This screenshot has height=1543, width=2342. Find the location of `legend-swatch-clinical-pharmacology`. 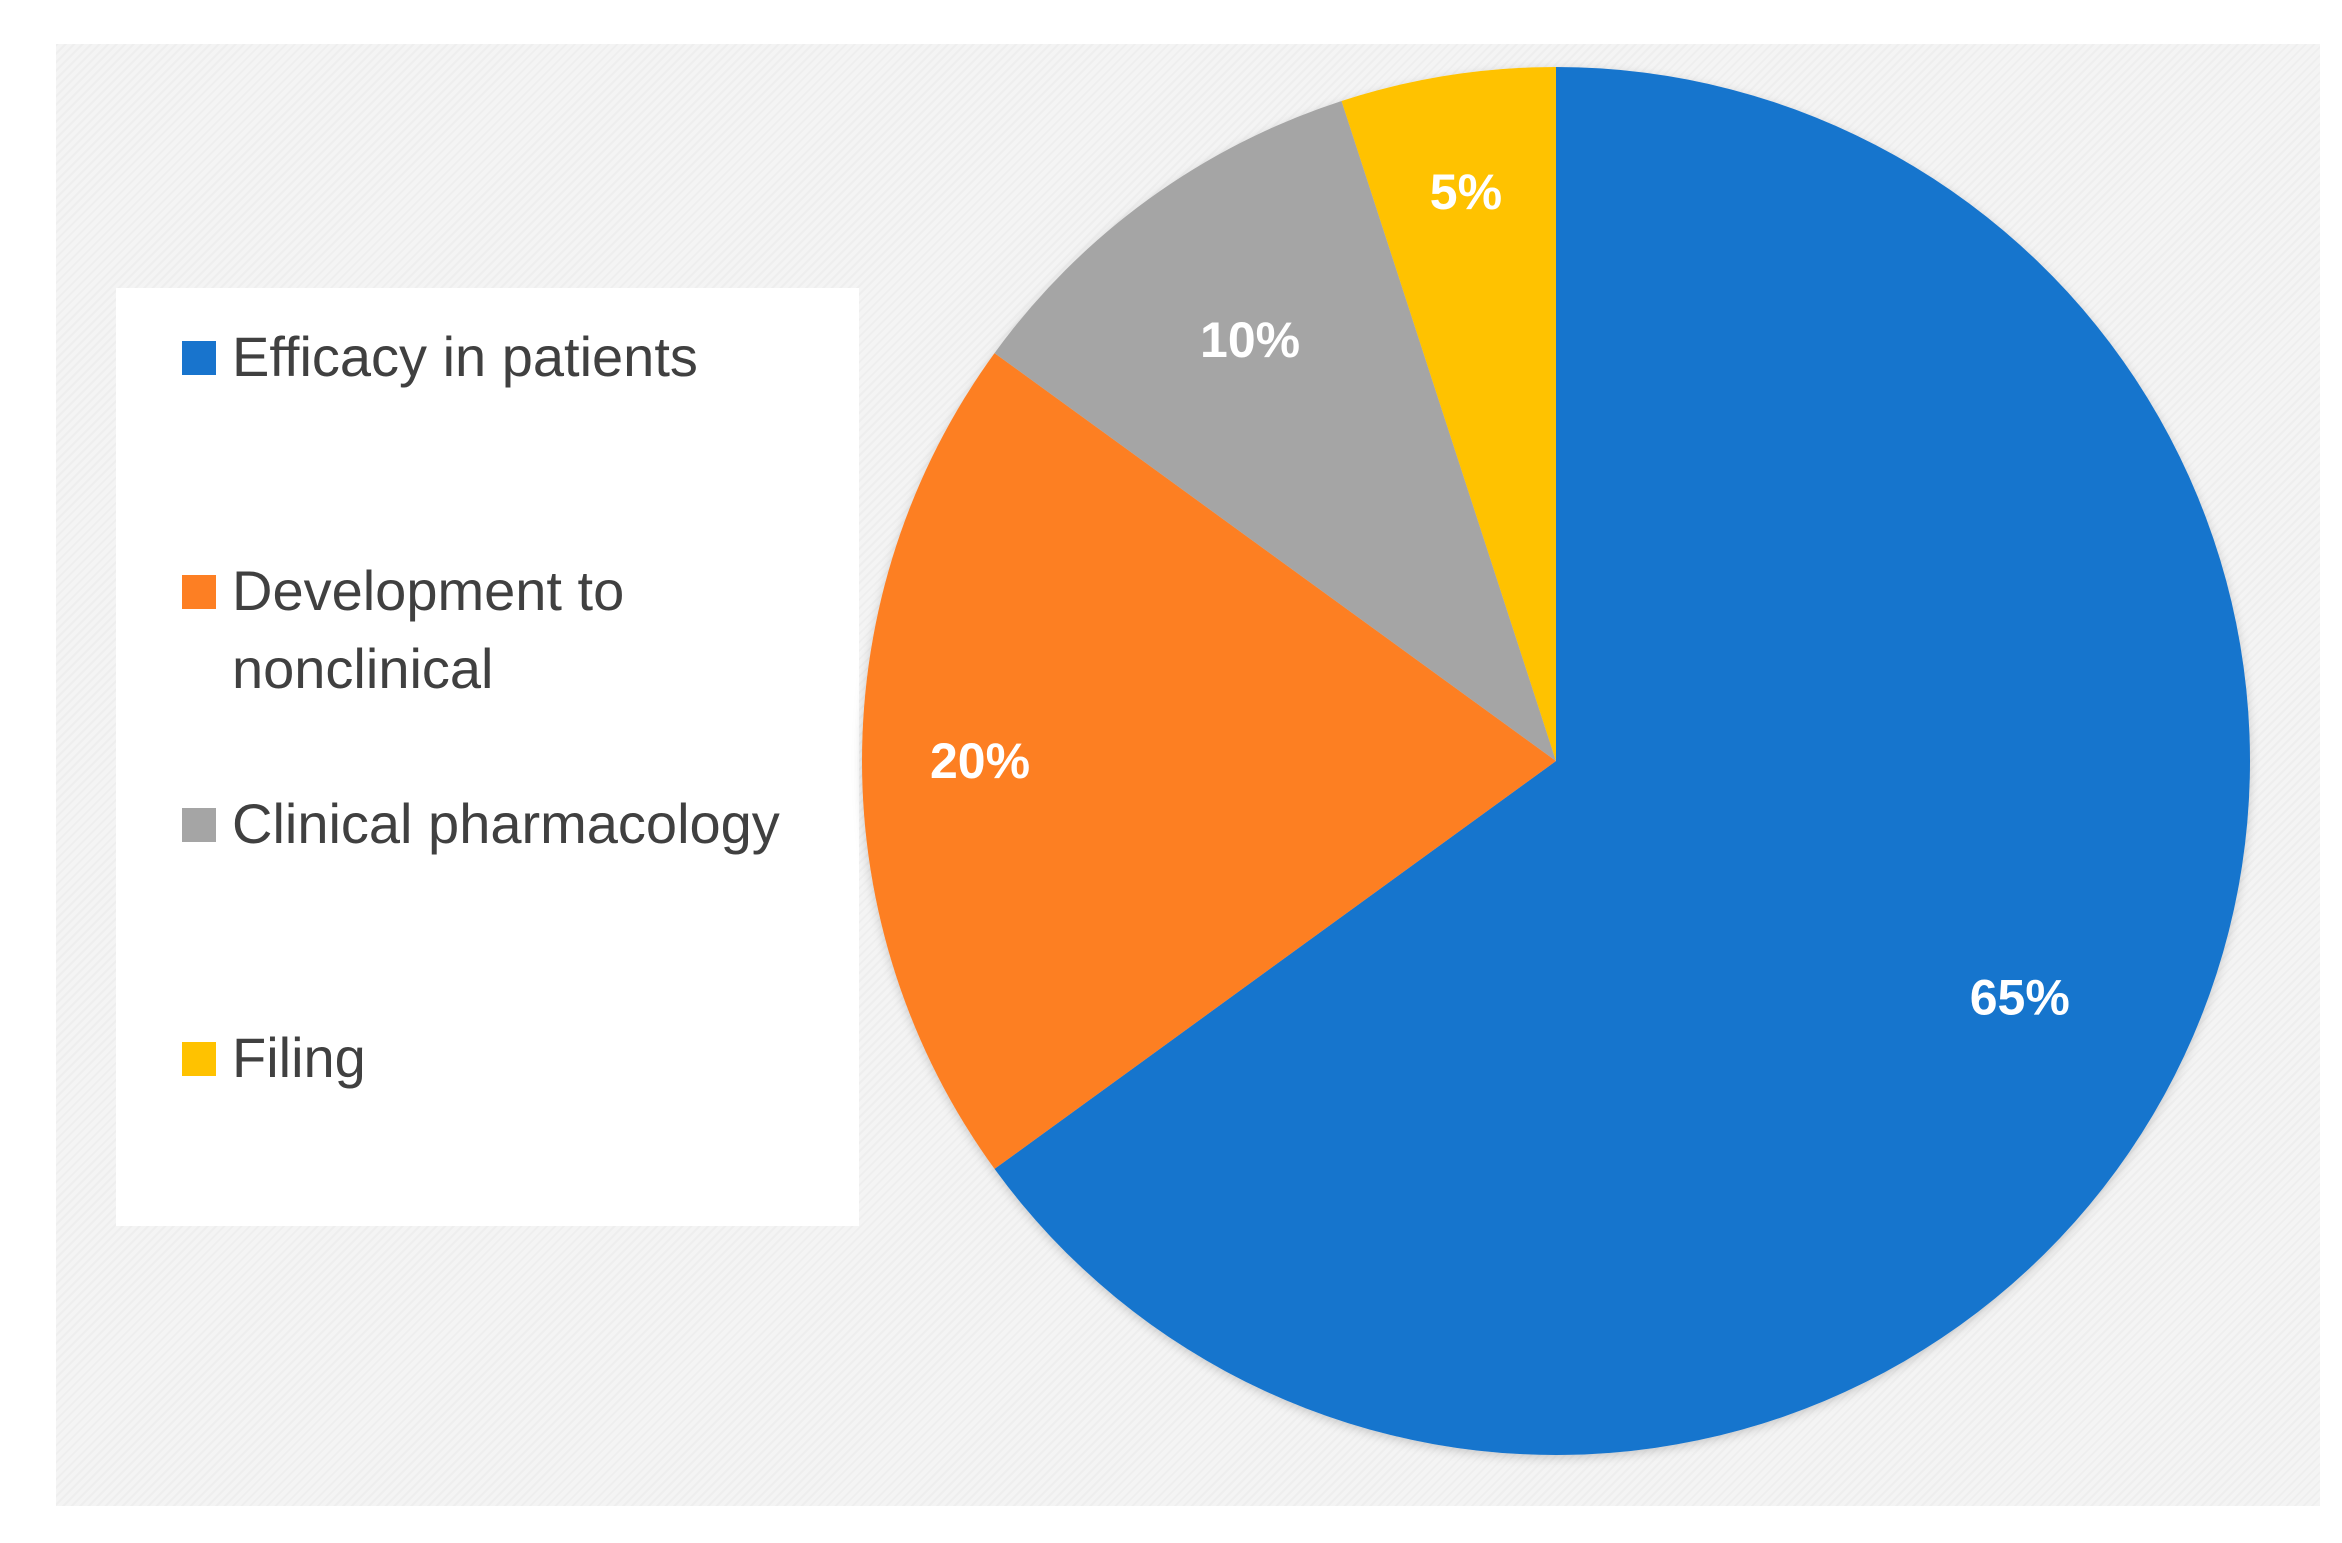

legend-swatch-clinical-pharmacology is located at coordinates (199, 825).